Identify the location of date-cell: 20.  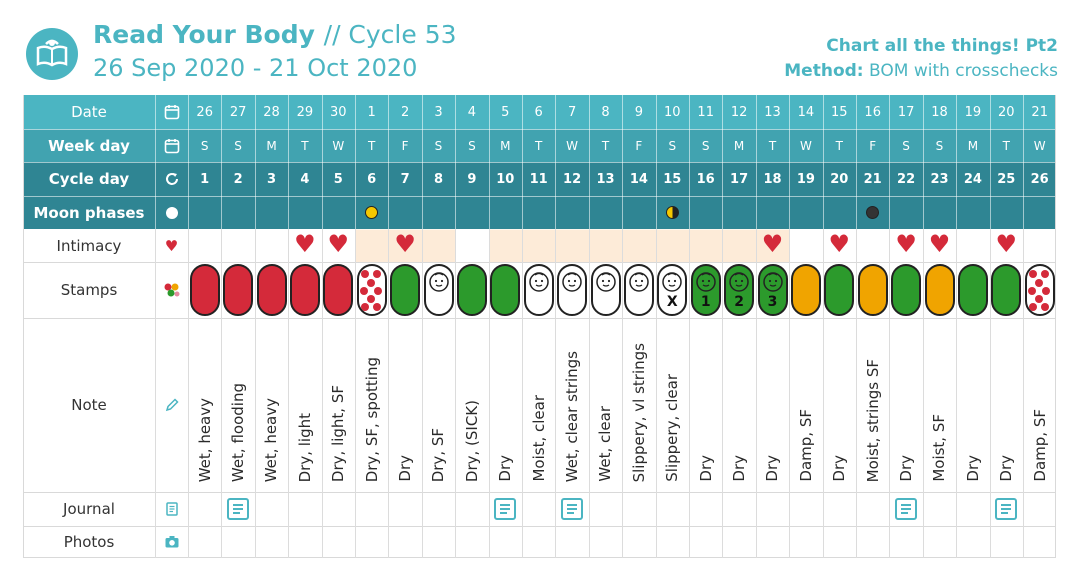
(1006, 112).